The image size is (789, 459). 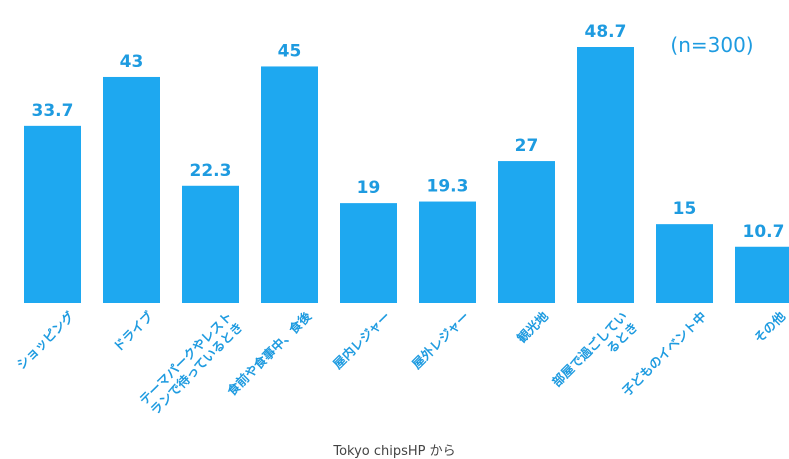 I want to click on bar-value-label: 19.3, so click(x=448, y=187).